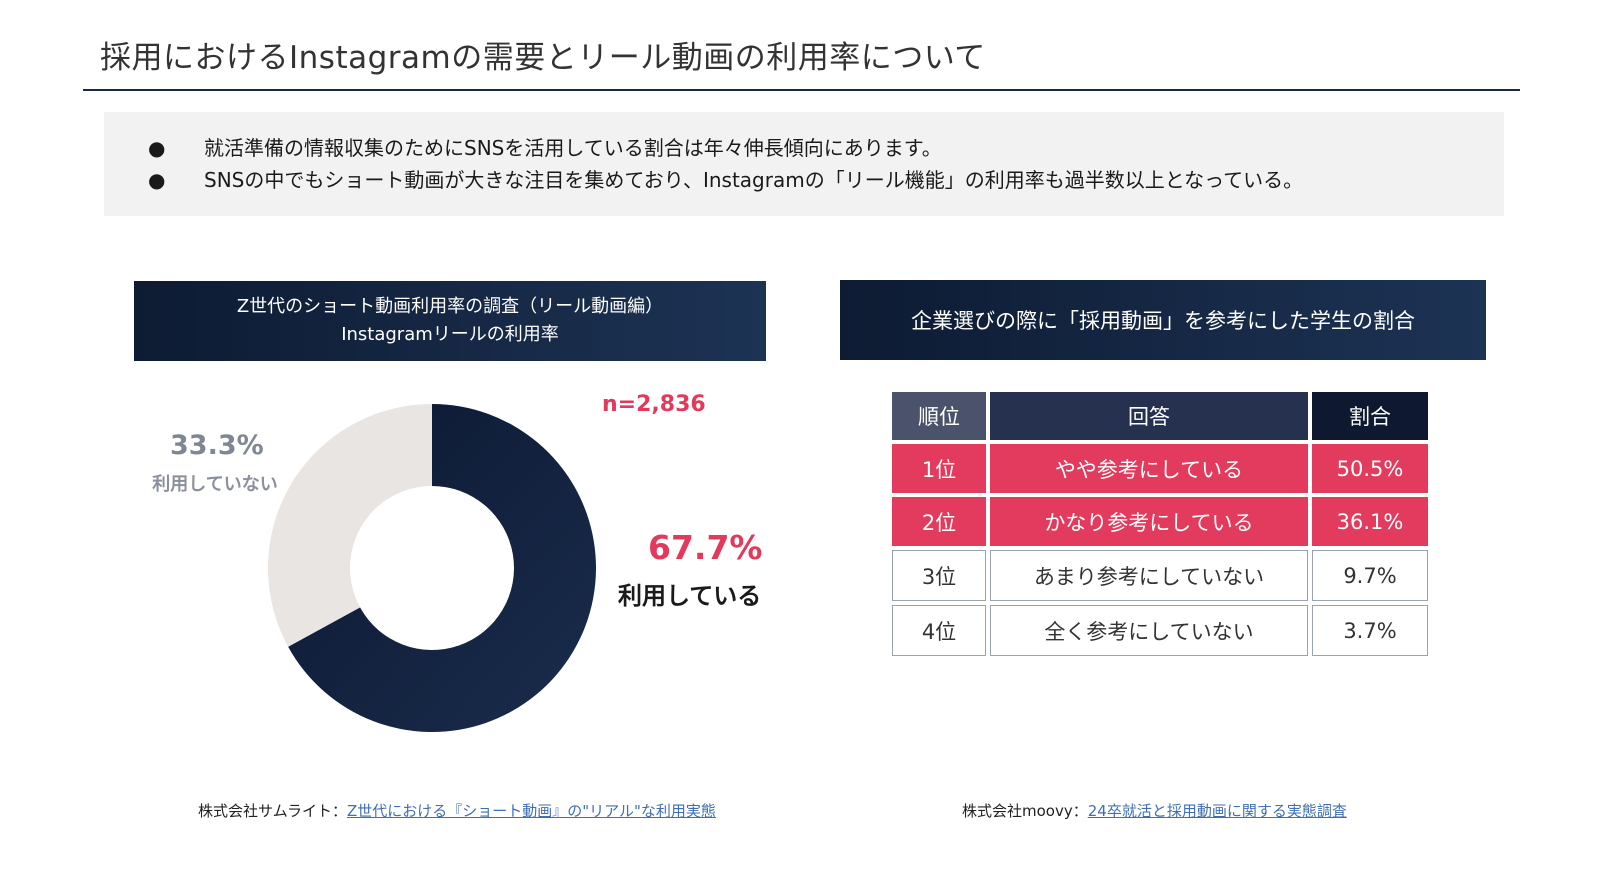 Image resolution: width=1600 pixels, height=896 pixels. Describe the element at coordinates (350, 525) in the screenshot. I see `donut-slice-notused` at that location.